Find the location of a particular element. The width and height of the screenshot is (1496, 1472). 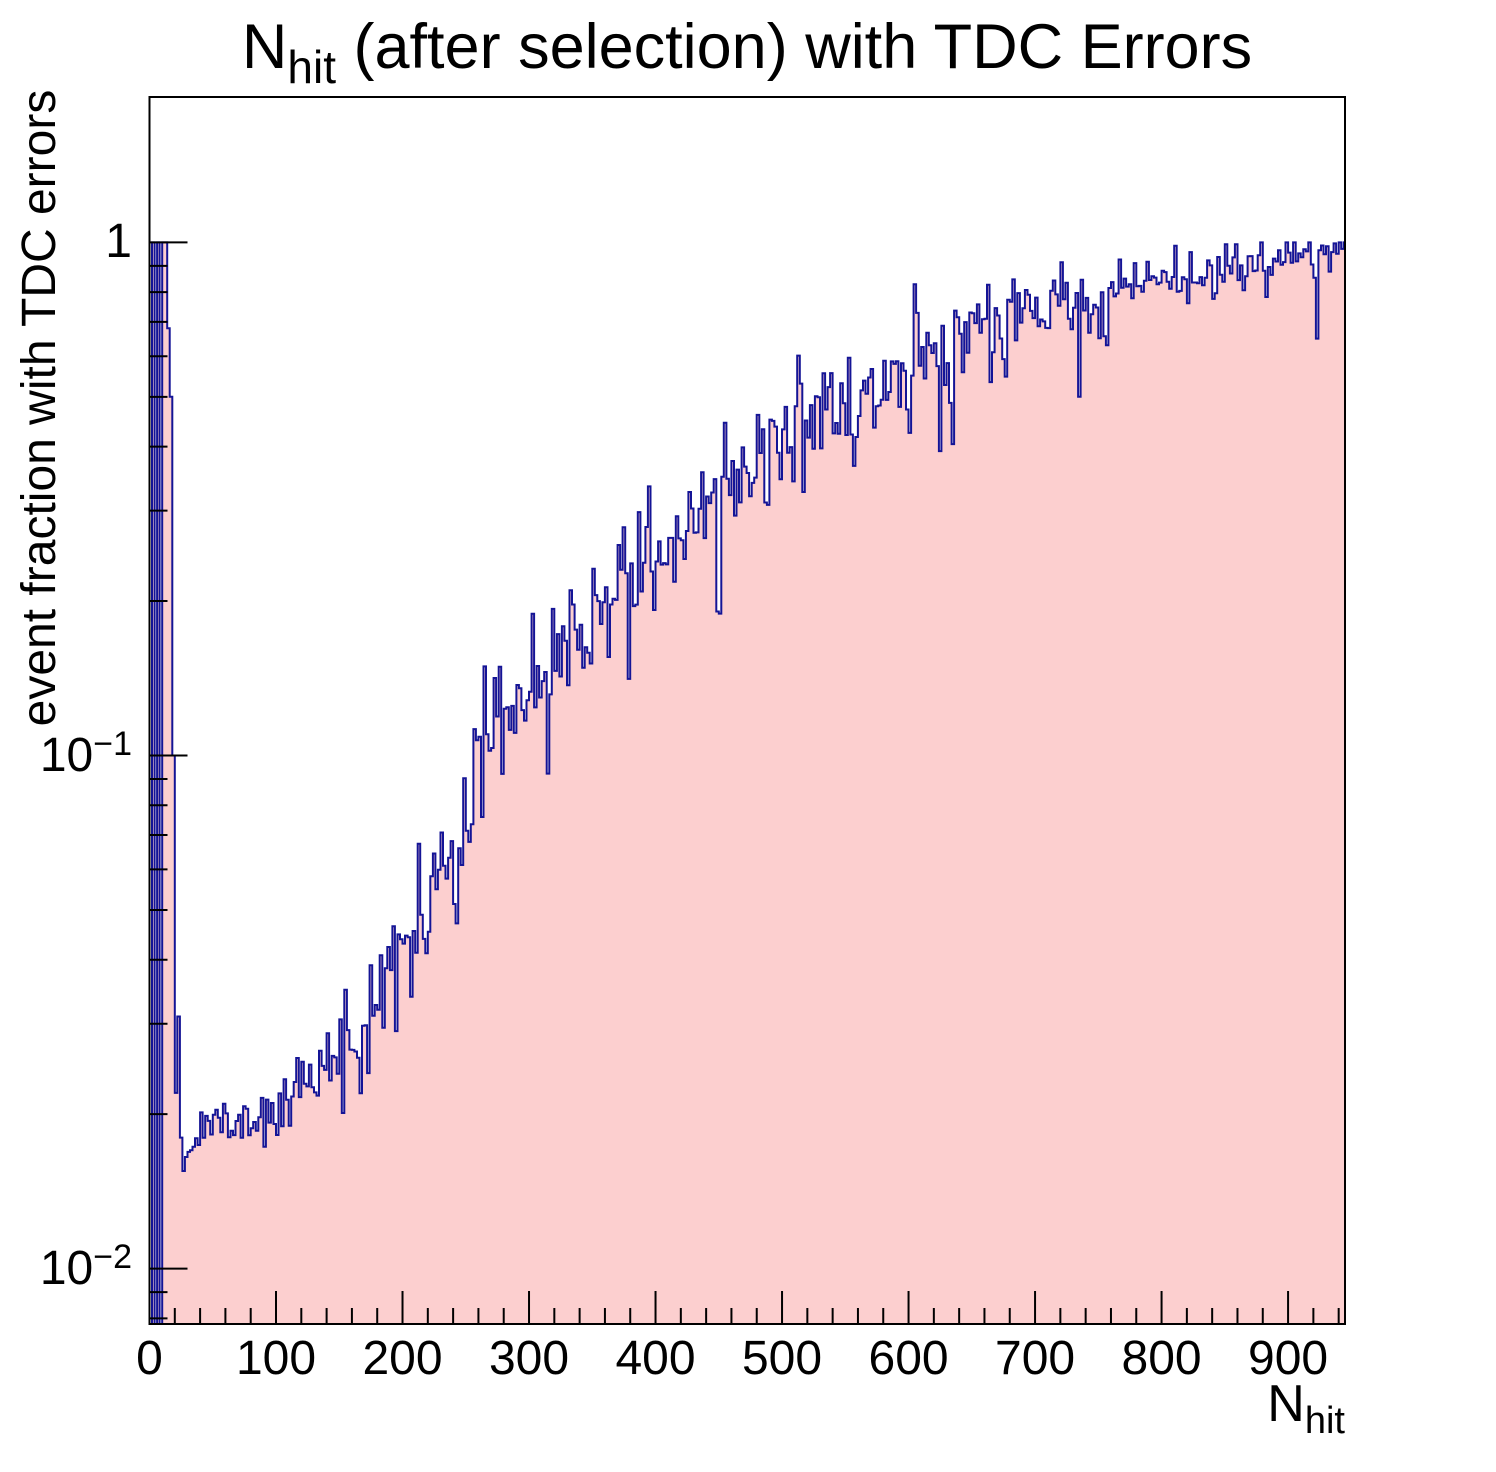

x-tick-label: 0 is located at coordinates (149, 1358).